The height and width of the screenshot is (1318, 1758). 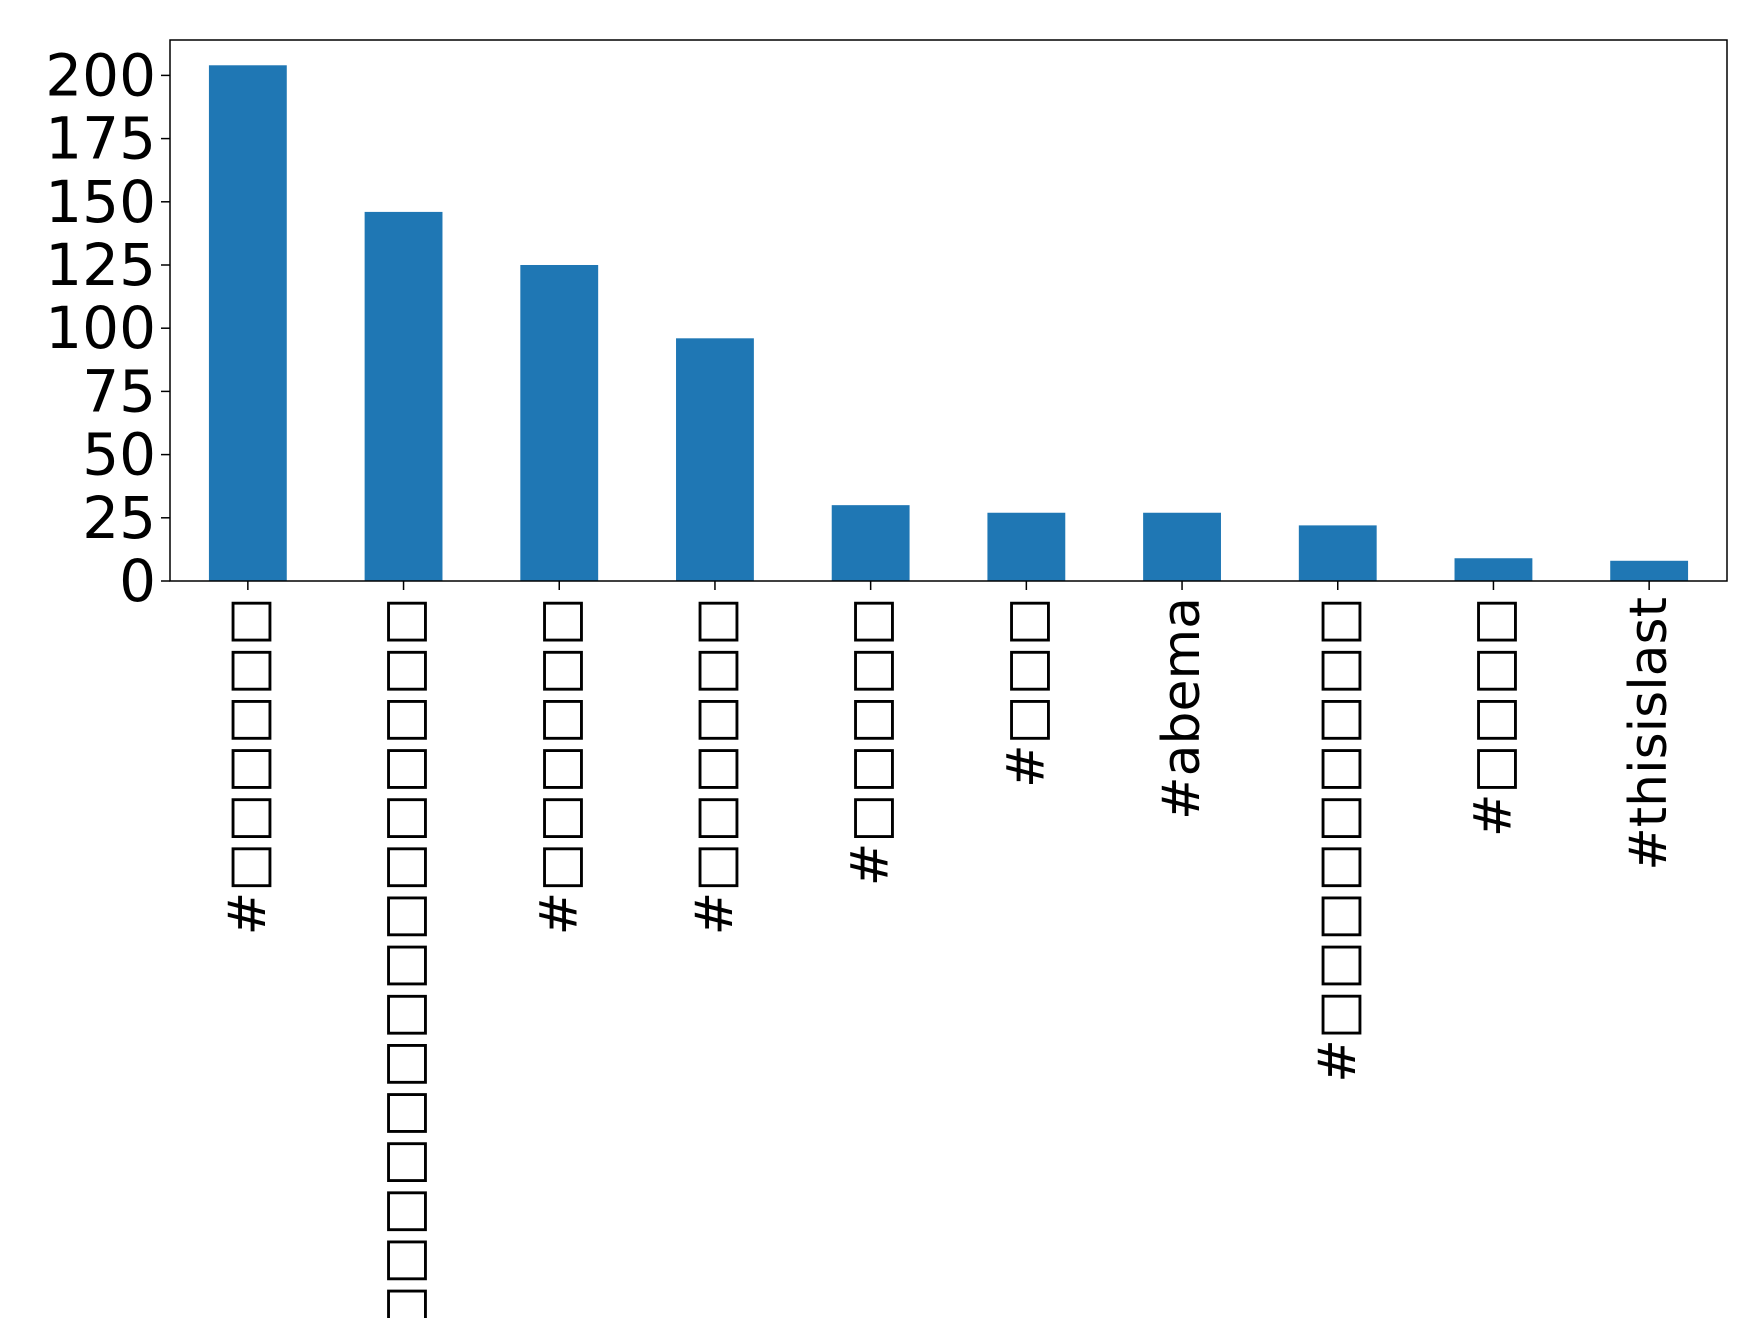 I want to click on x-tick-label: #□□□□□, so click(x=871, y=741).